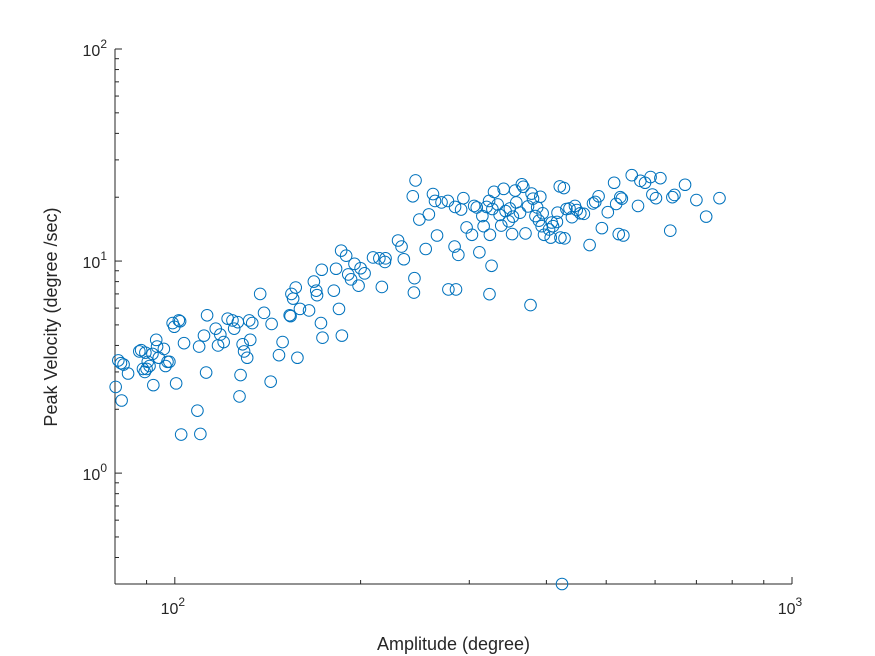 Image resolution: width=875 pixels, height=656 pixels. Describe the element at coordinates (95, 260) in the screenshot. I see `y-tick-label: 10¹` at that location.